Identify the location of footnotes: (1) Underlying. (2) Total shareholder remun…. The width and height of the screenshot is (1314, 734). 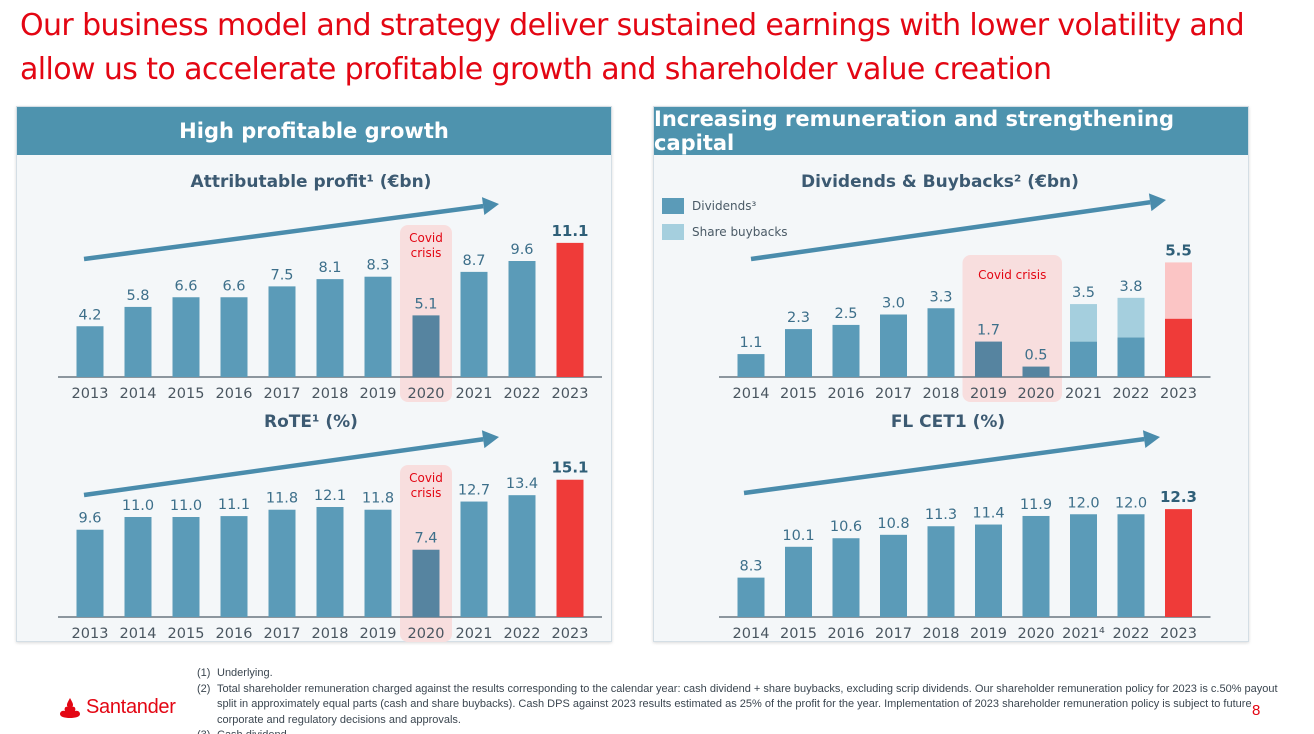
(739, 700).